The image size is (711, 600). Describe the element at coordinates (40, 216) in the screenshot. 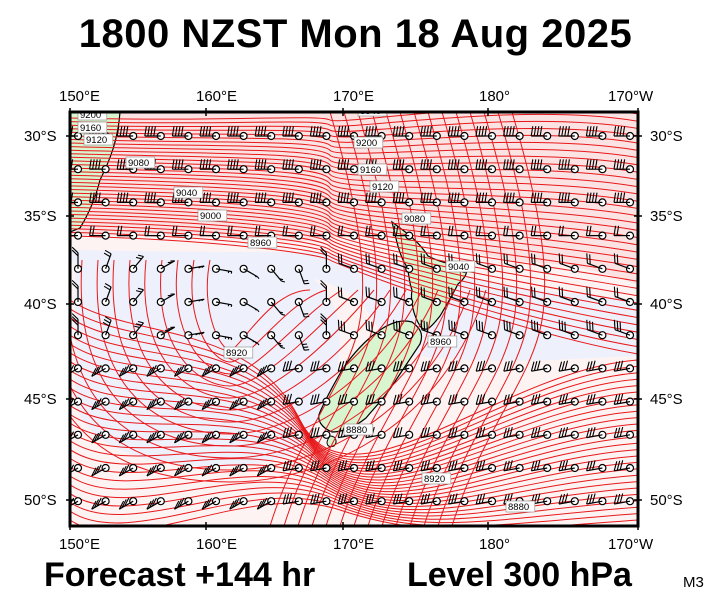

I see `lat-label-left-35s: 35°S` at that location.